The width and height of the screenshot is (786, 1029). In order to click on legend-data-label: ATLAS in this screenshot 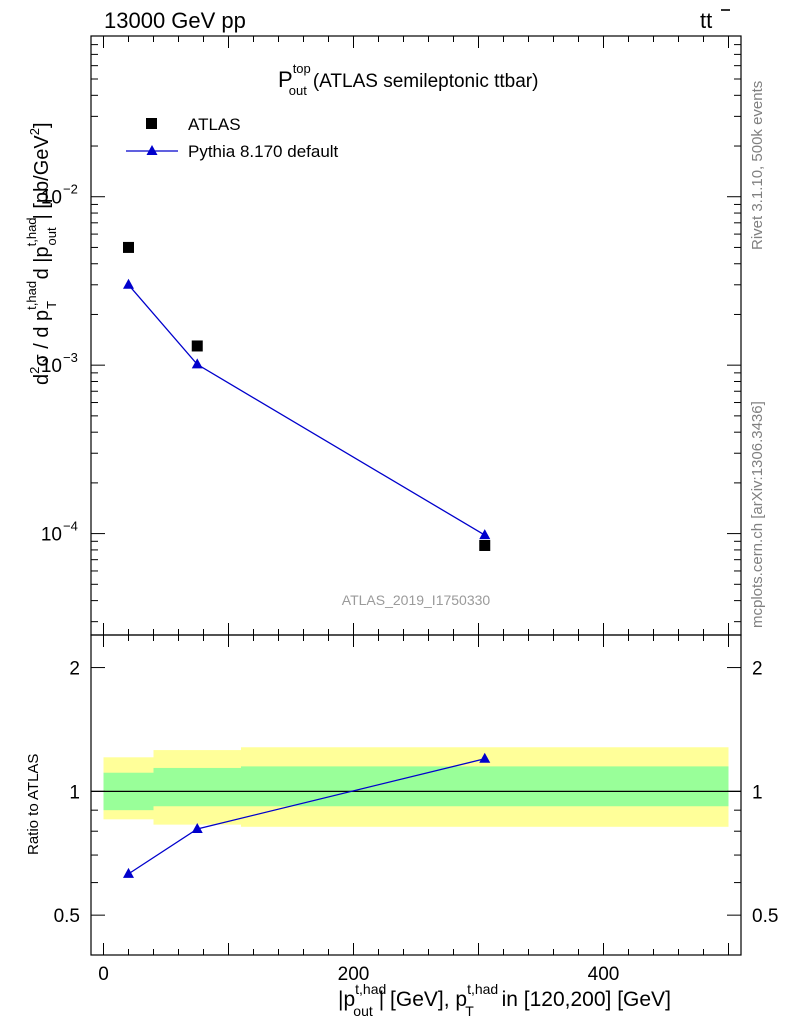, I will do `click(214, 124)`.